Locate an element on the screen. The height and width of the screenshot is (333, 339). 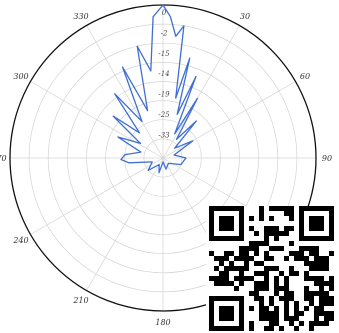
radial-tick-label: 0 is located at coordinates (164, 13).